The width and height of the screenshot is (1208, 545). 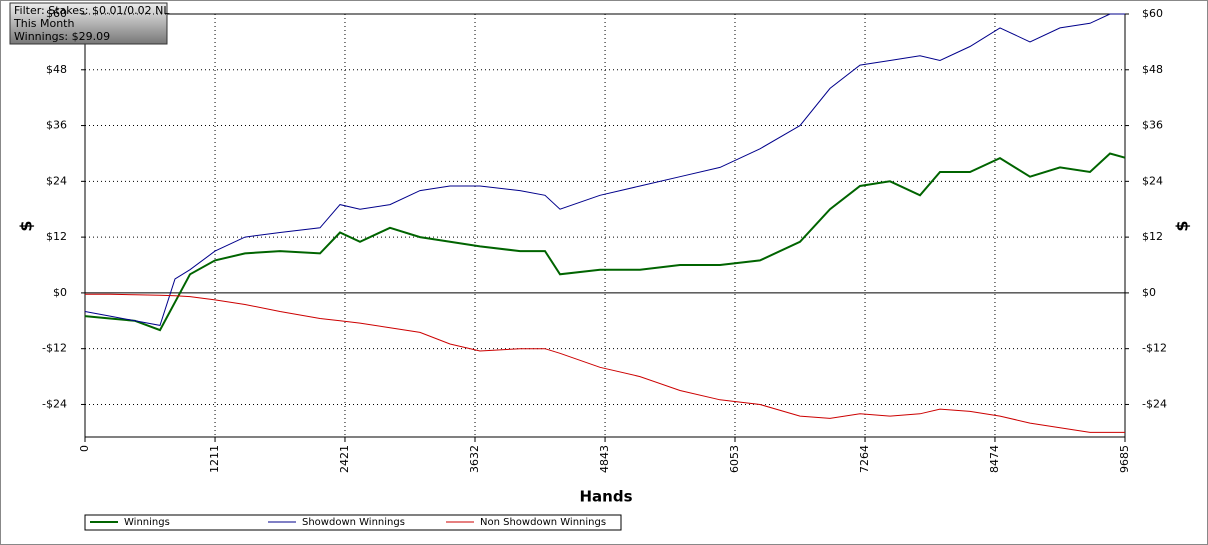 I want to click on y2-axis-title: $, so click(x=1182, y=225).